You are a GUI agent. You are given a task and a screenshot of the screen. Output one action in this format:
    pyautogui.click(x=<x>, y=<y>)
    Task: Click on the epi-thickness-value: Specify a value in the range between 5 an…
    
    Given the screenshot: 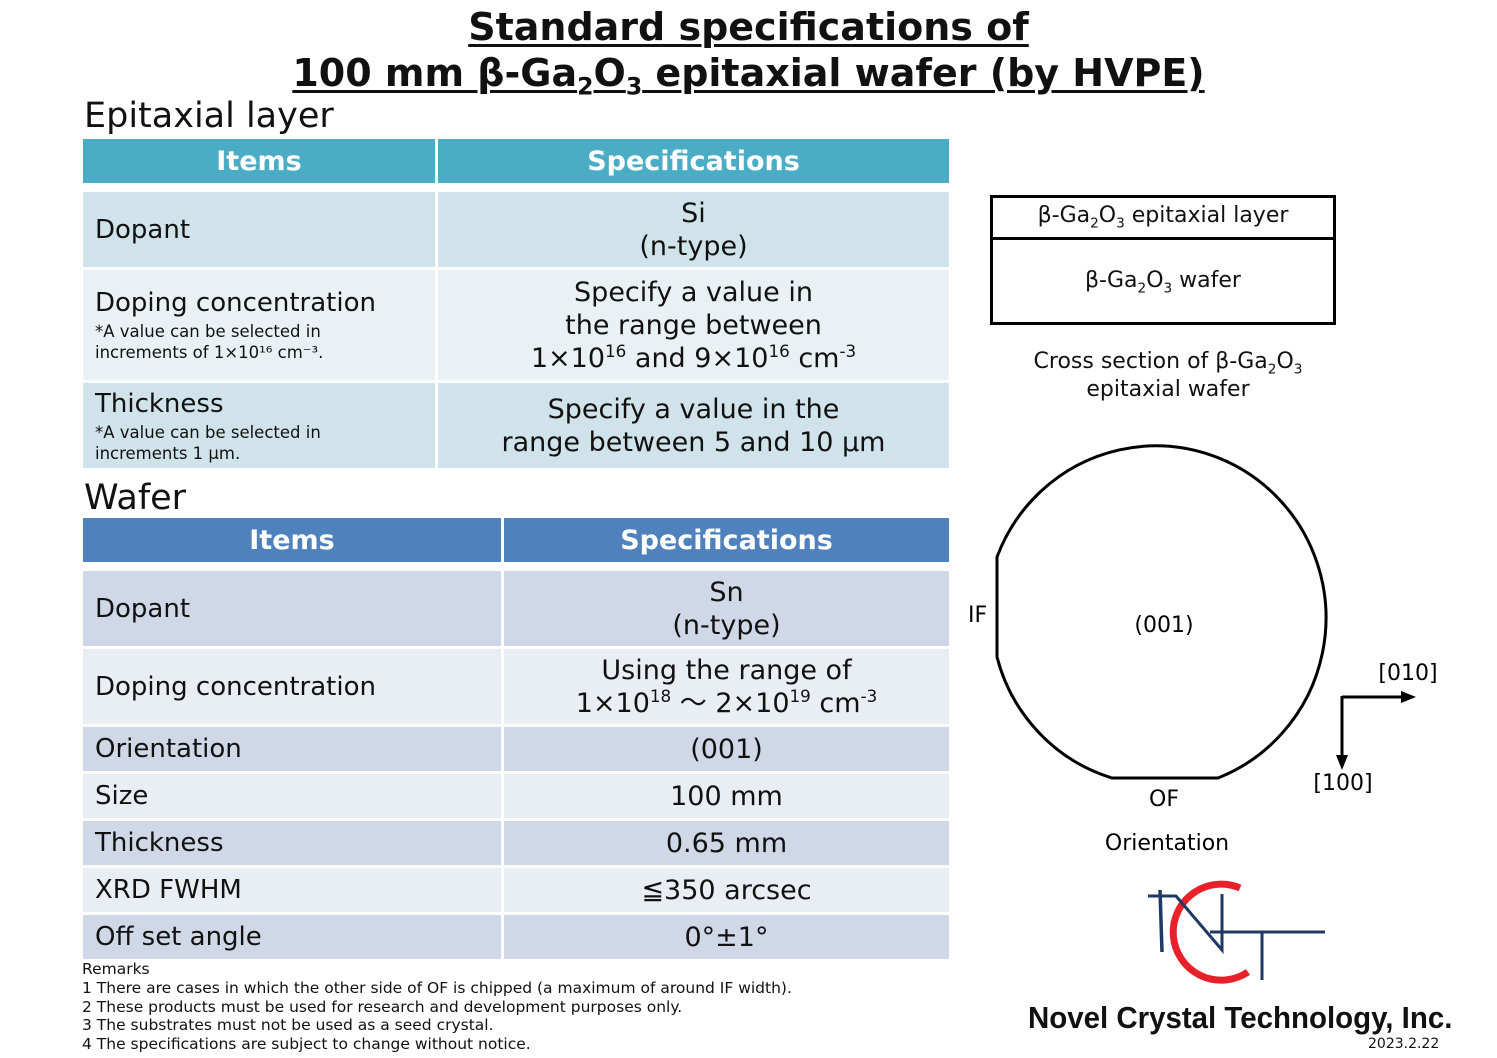 What is the action you would take?
    pyautogui.click(x=693, y=425)
    